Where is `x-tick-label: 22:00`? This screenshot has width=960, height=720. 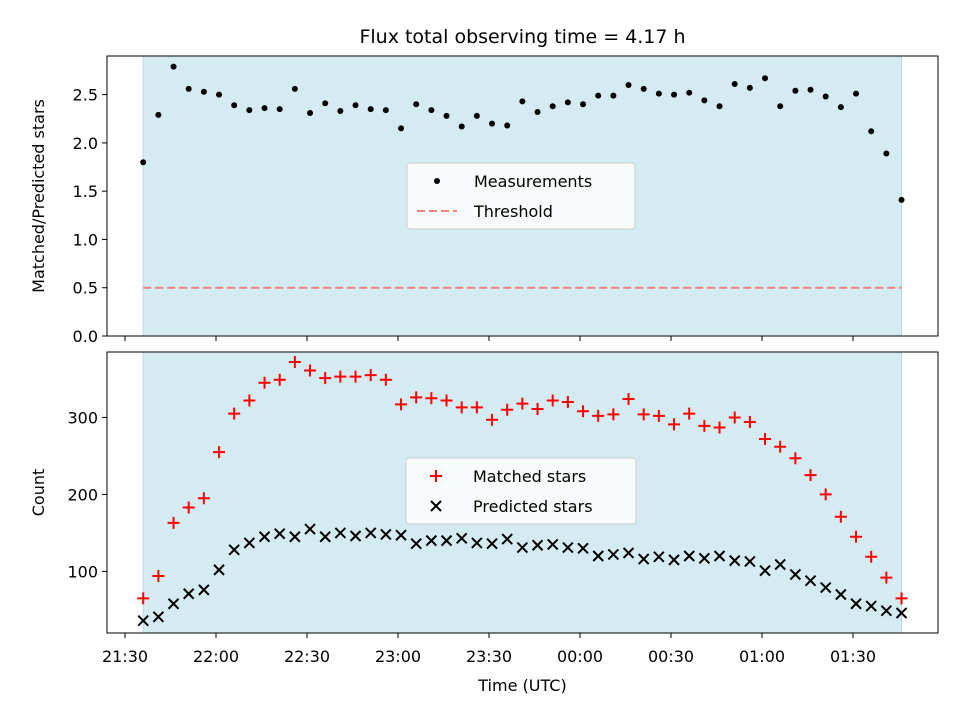 x-tick-label: 22:00 is located at coordinates (216, 656).